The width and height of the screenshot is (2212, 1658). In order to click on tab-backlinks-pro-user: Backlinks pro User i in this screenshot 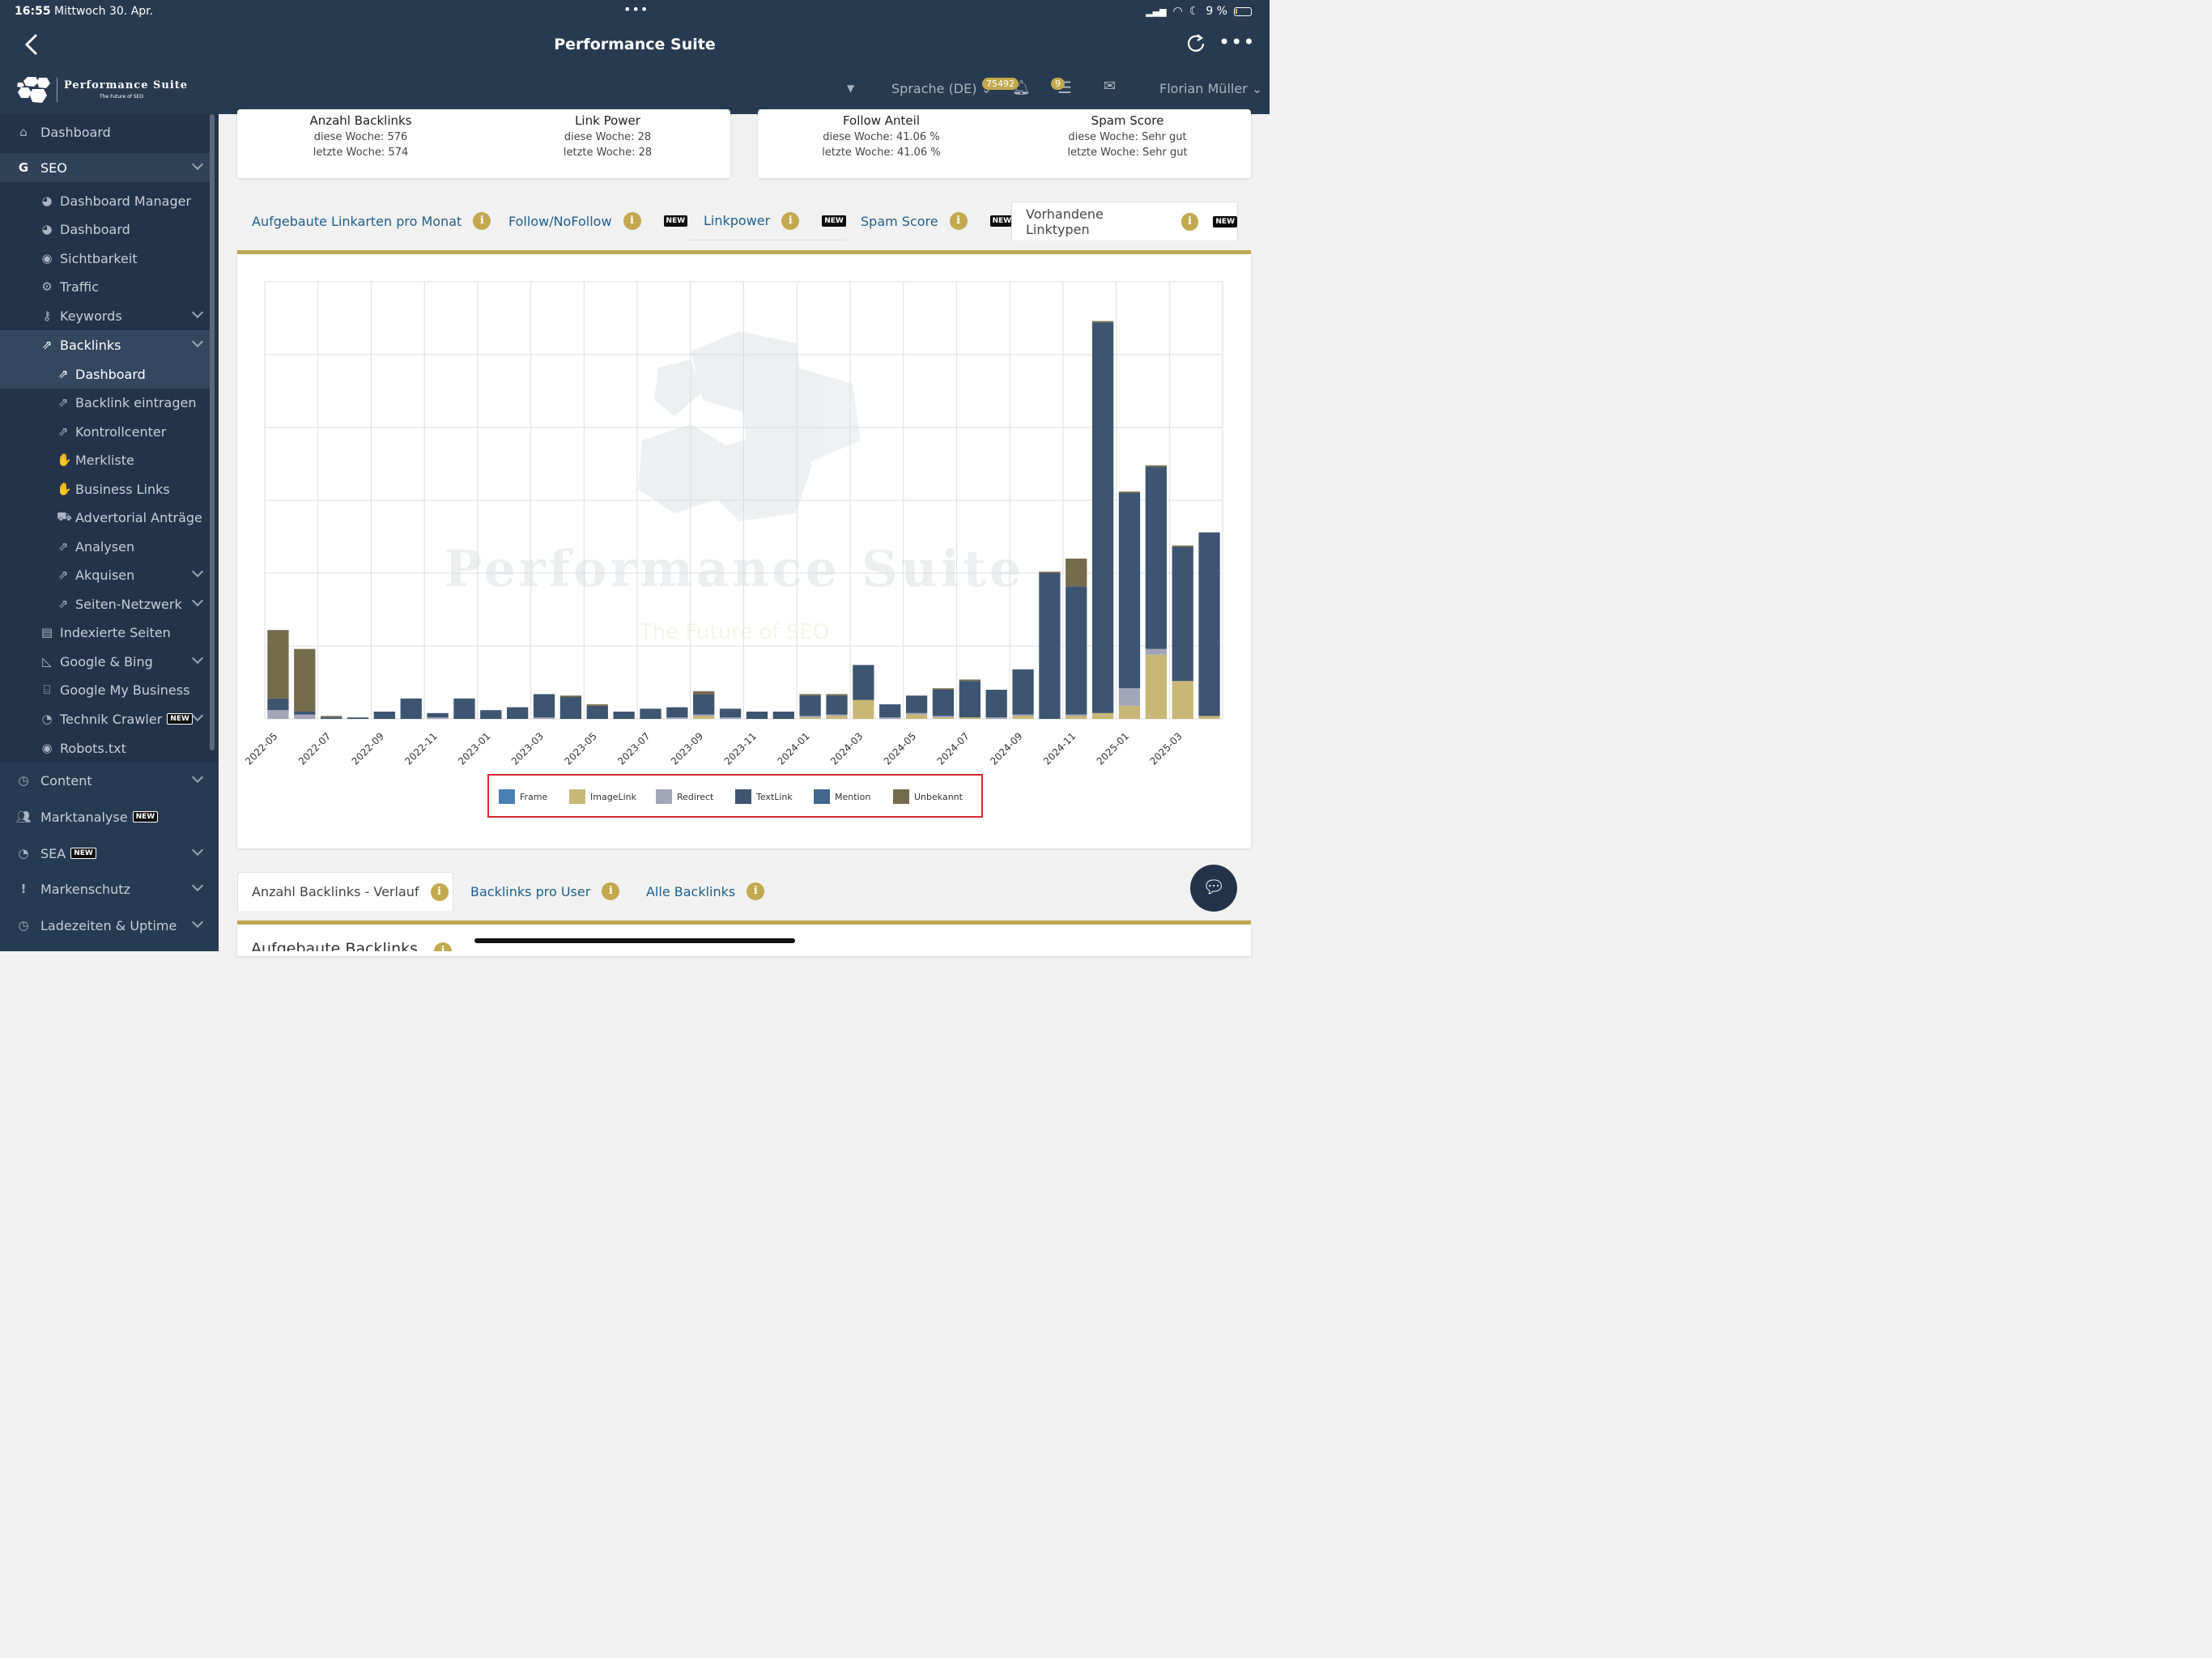, I will do `click(545, 891)`.